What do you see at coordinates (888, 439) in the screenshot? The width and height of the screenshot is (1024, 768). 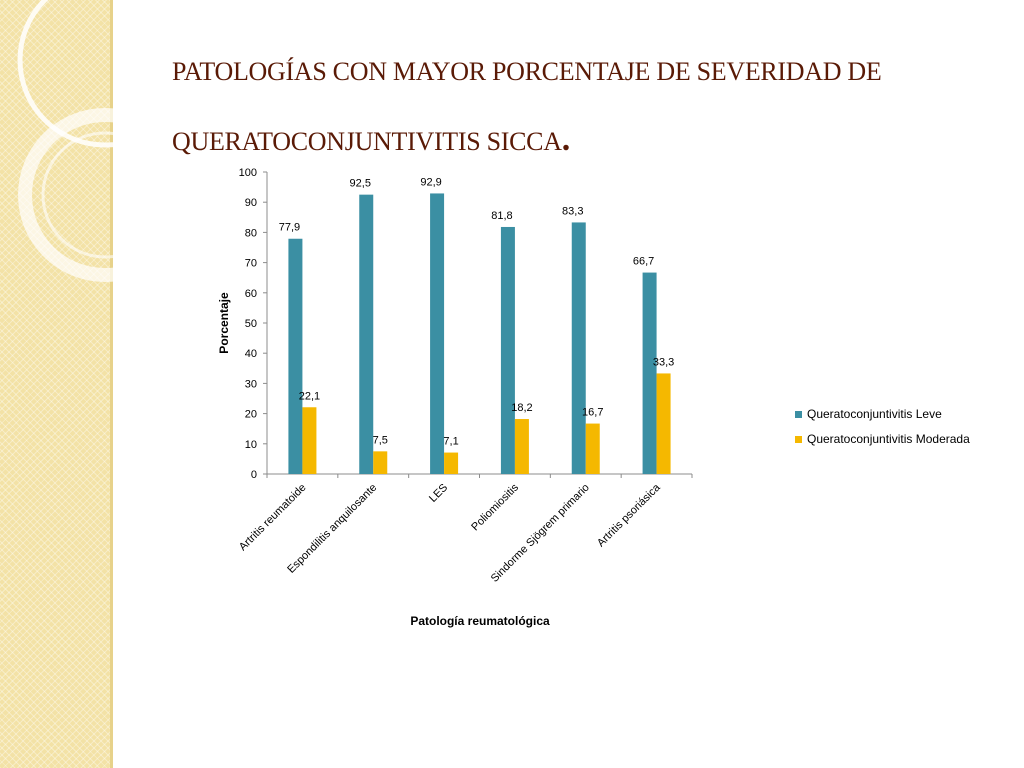 I see `legend-label: Queratoconjuntivitis Moderada` at bounding box center [888, 439].